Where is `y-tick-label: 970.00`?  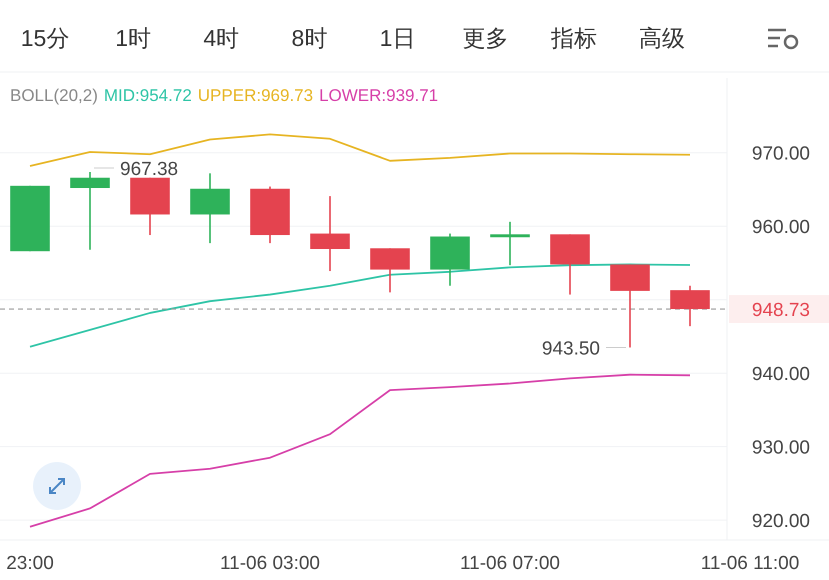
y-tick-label: 970.00 is located at coordinates (781, 154).